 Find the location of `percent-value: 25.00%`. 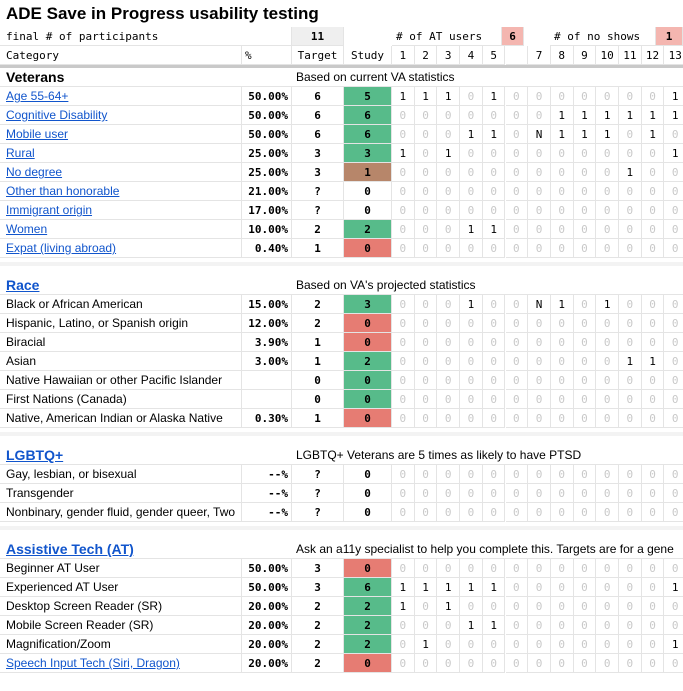

percent-value: 25.00% is located at coordinates (267, 172).